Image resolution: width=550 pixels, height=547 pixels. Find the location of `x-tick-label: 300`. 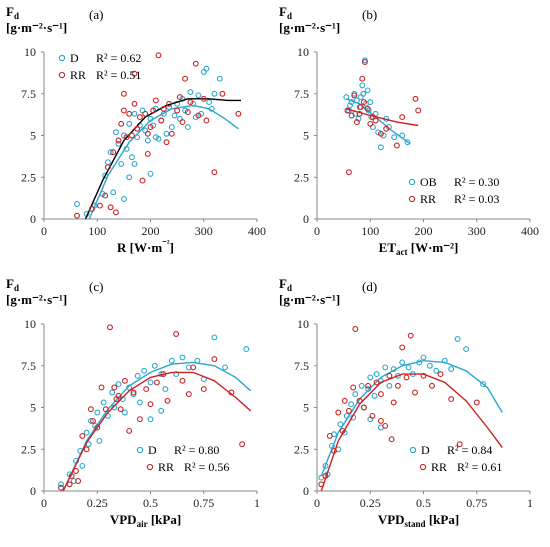

x-tick-label: 300 is located at coordinates (204, 231).